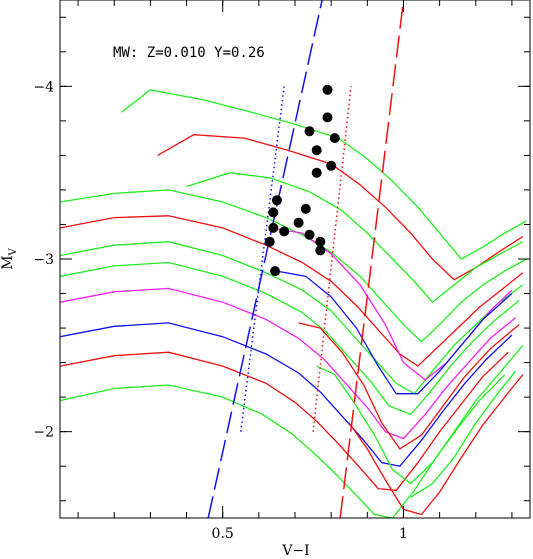 The height and width of the screenshot is (559, 533). Describe the element at coordinates (403, 534) in the screenshot. I see `x-tick-label: 1` at that location.